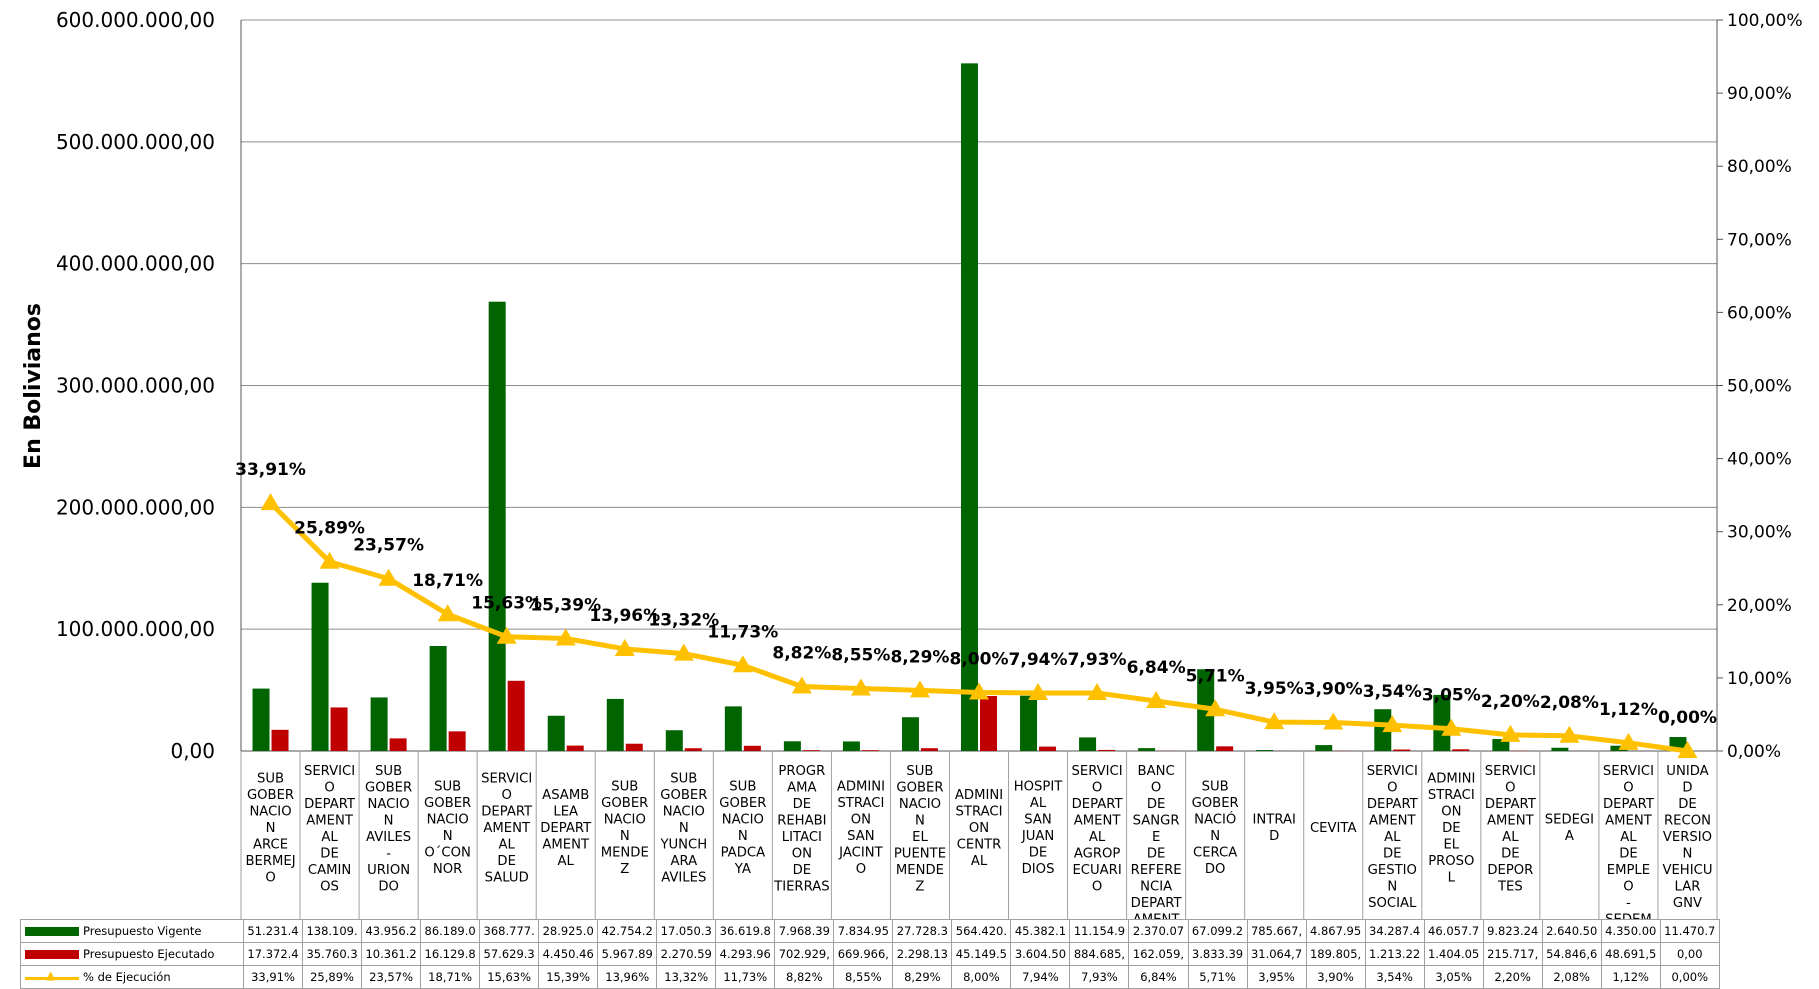 Image resolution: width=1819 pixels, height=989 pixels. I want to click on table-cell: 3,05%, so click(1453, 977).